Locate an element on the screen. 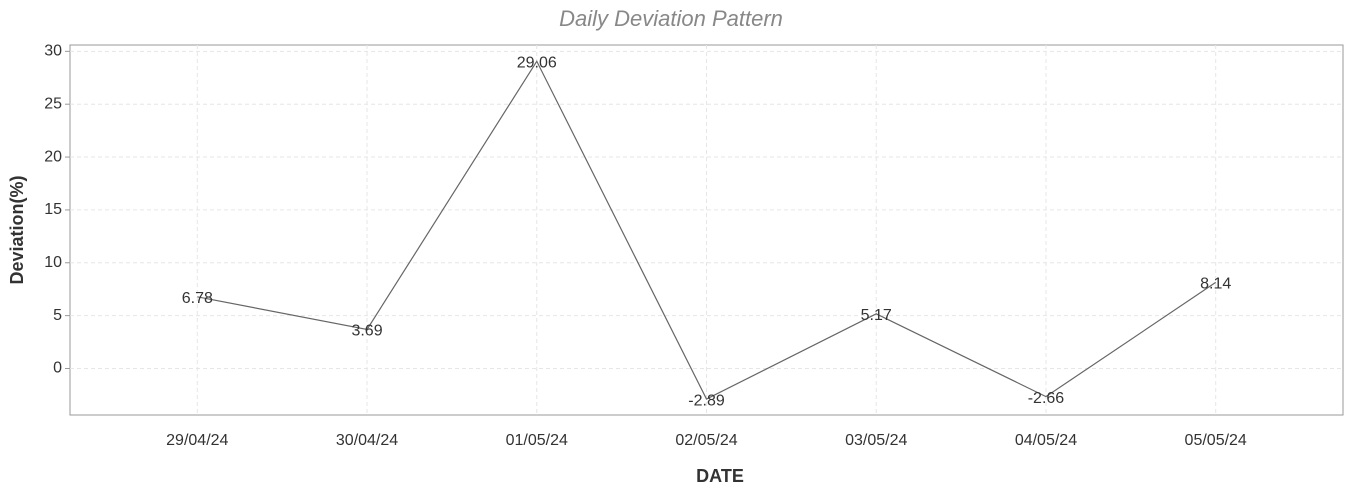 This screenshot has width=1363, height=489. y-tick-label: 0 is located at coordinates (57, 368).